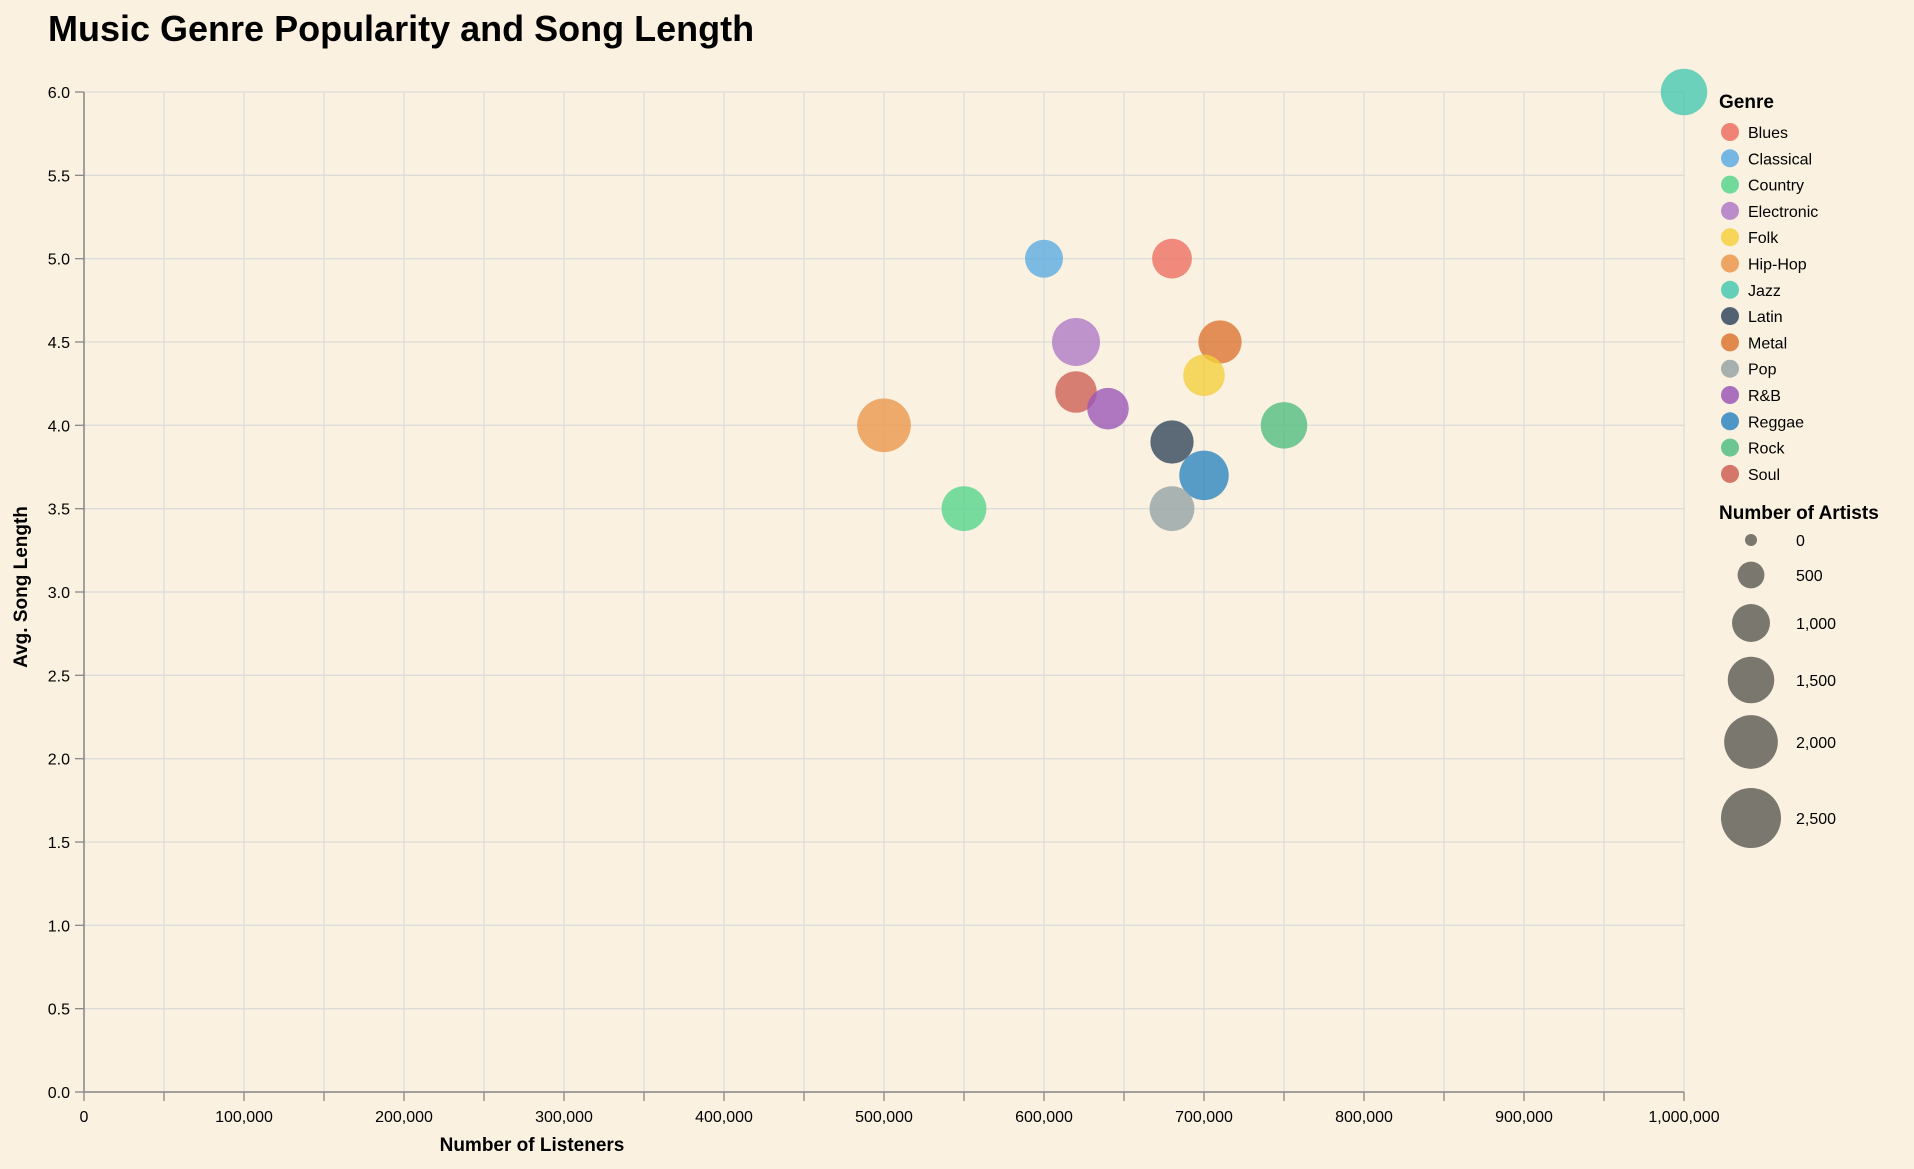  What do you see at coordinates (59, 343) in the screenshot?
I see `y-tick-label: 4.5` at bounding box center [59, 343].